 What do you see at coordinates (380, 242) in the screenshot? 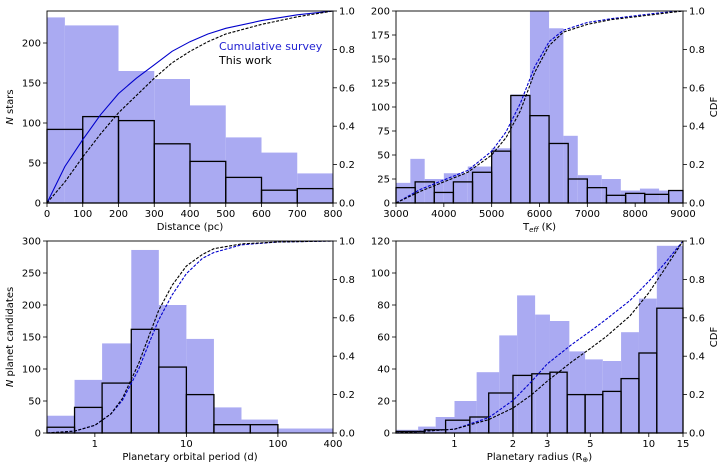
I see `y-tick-label: 120` at bounding box center [380, 242].